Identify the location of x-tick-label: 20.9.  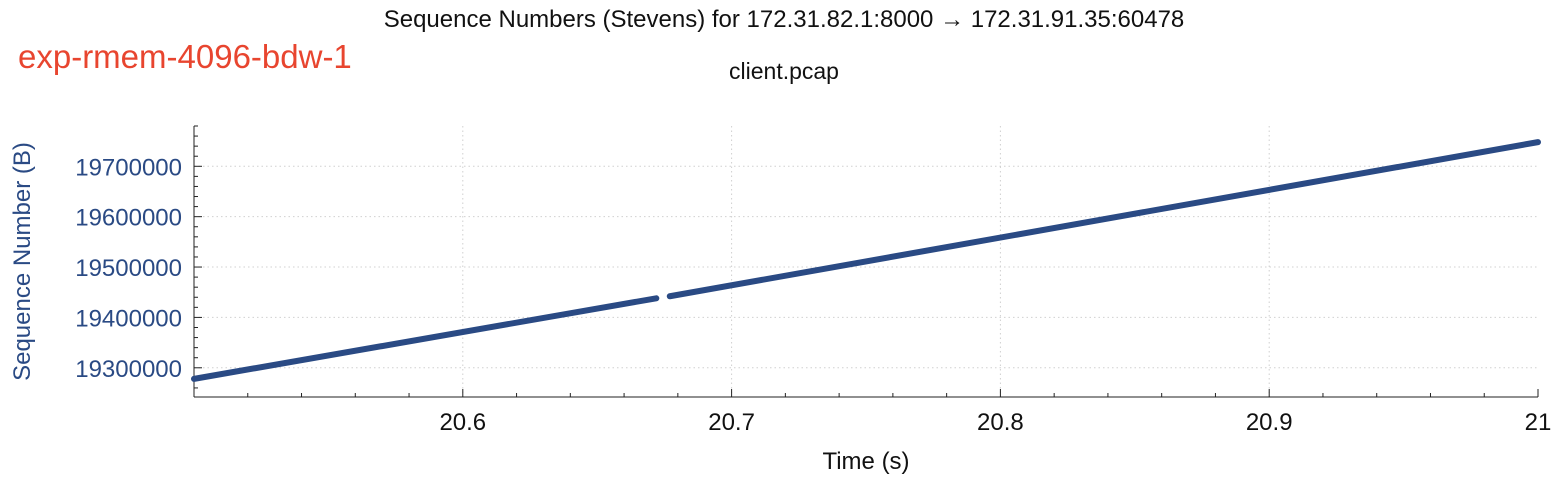
(1269, 422).